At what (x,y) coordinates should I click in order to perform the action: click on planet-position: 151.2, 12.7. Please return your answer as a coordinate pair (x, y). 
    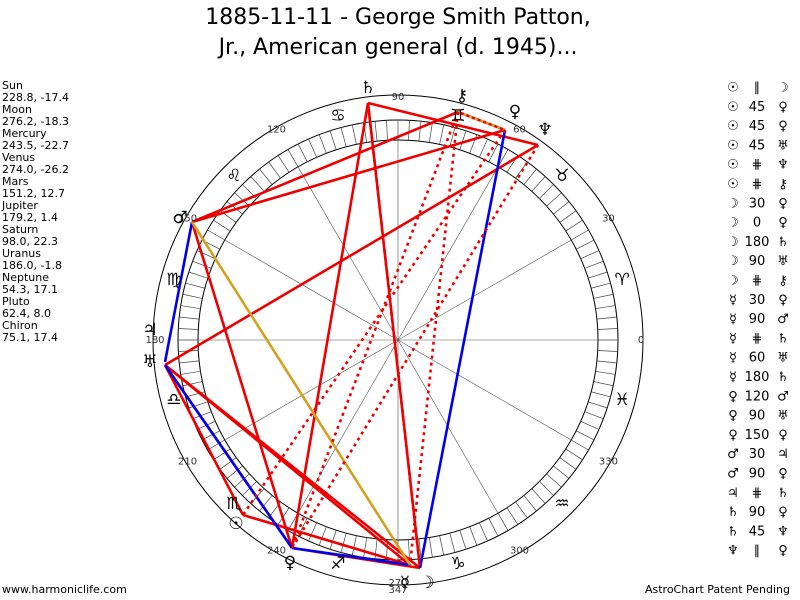
    Looking at the image, I should click on (33, 193).